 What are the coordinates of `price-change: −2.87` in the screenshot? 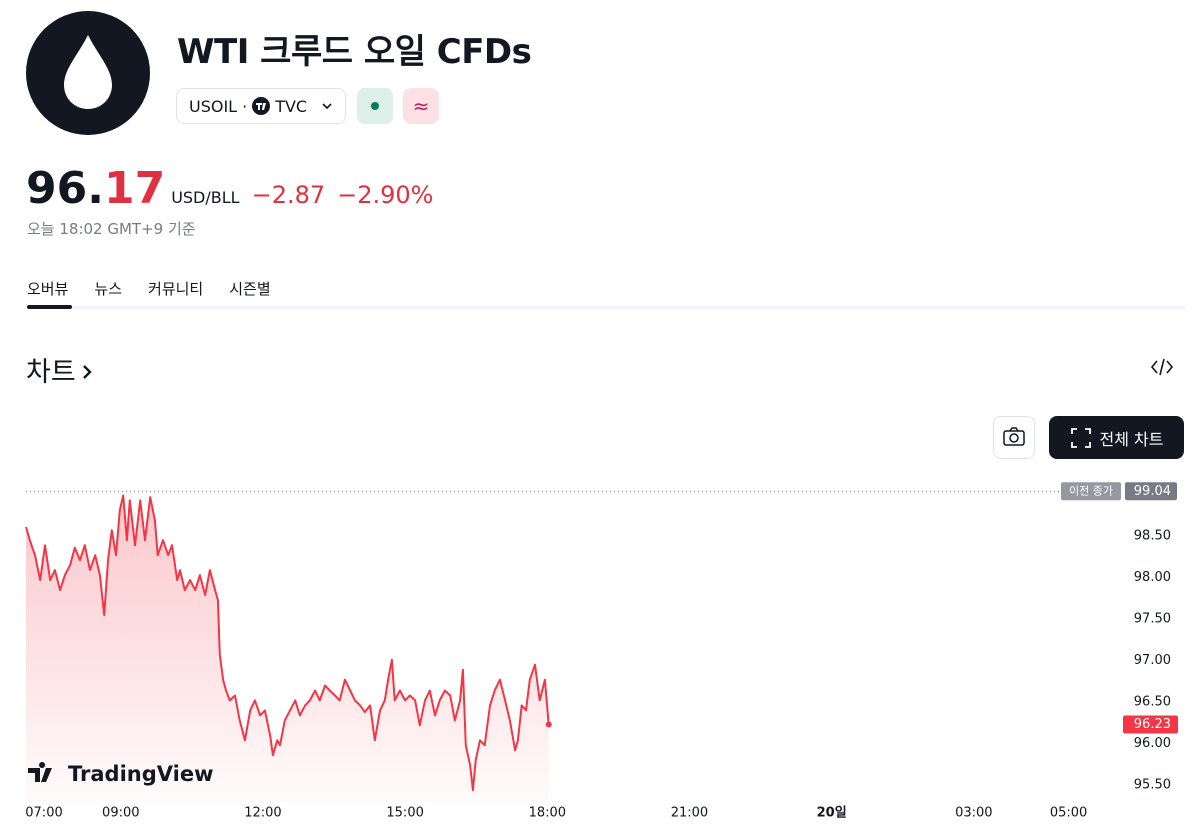 It's located at (288, 195).